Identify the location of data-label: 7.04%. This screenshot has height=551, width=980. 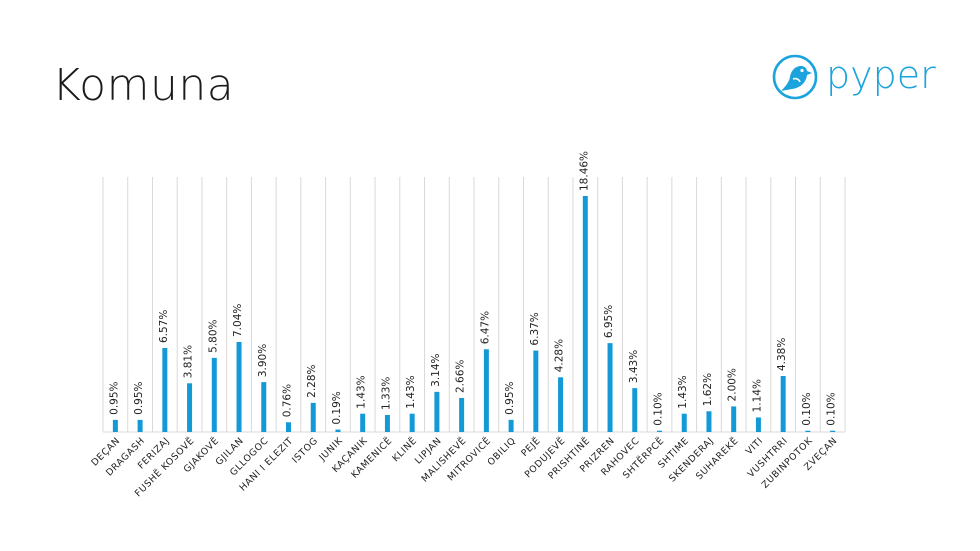
(238, 320).